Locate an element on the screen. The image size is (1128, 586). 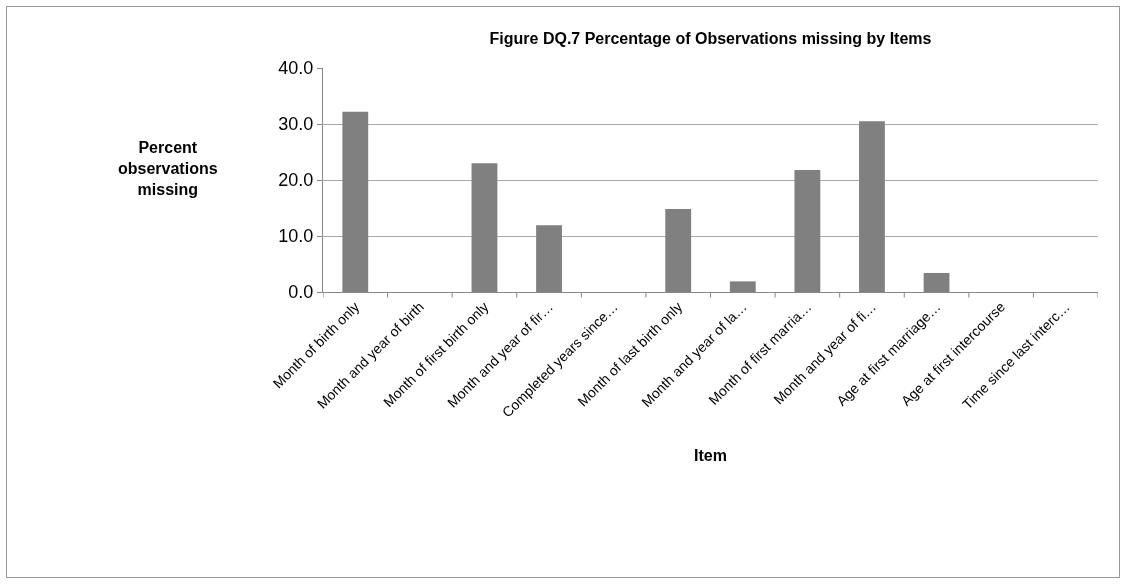
chart-title: Figure DQ.7 Percentage of Observations missing by Items is located at coordinates (710, 38).